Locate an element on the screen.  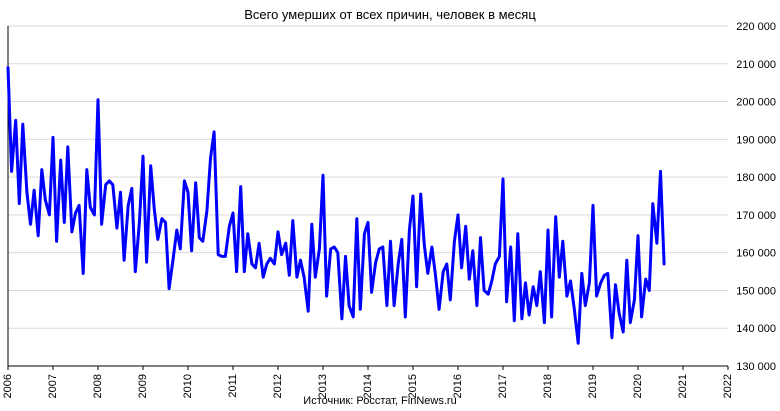
x-tick-label: 2010 is located at coordinates (188, 386).